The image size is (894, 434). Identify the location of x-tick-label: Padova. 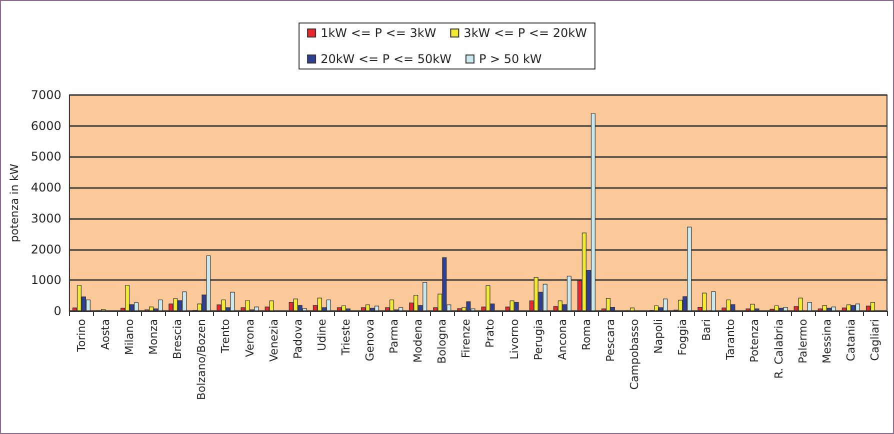
(297, 339).